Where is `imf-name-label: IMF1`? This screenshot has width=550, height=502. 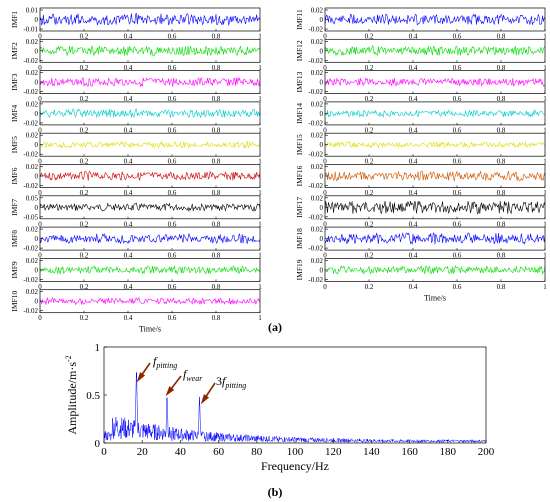
imf-name-label: IMF1 is located at coordinates (14, 19).